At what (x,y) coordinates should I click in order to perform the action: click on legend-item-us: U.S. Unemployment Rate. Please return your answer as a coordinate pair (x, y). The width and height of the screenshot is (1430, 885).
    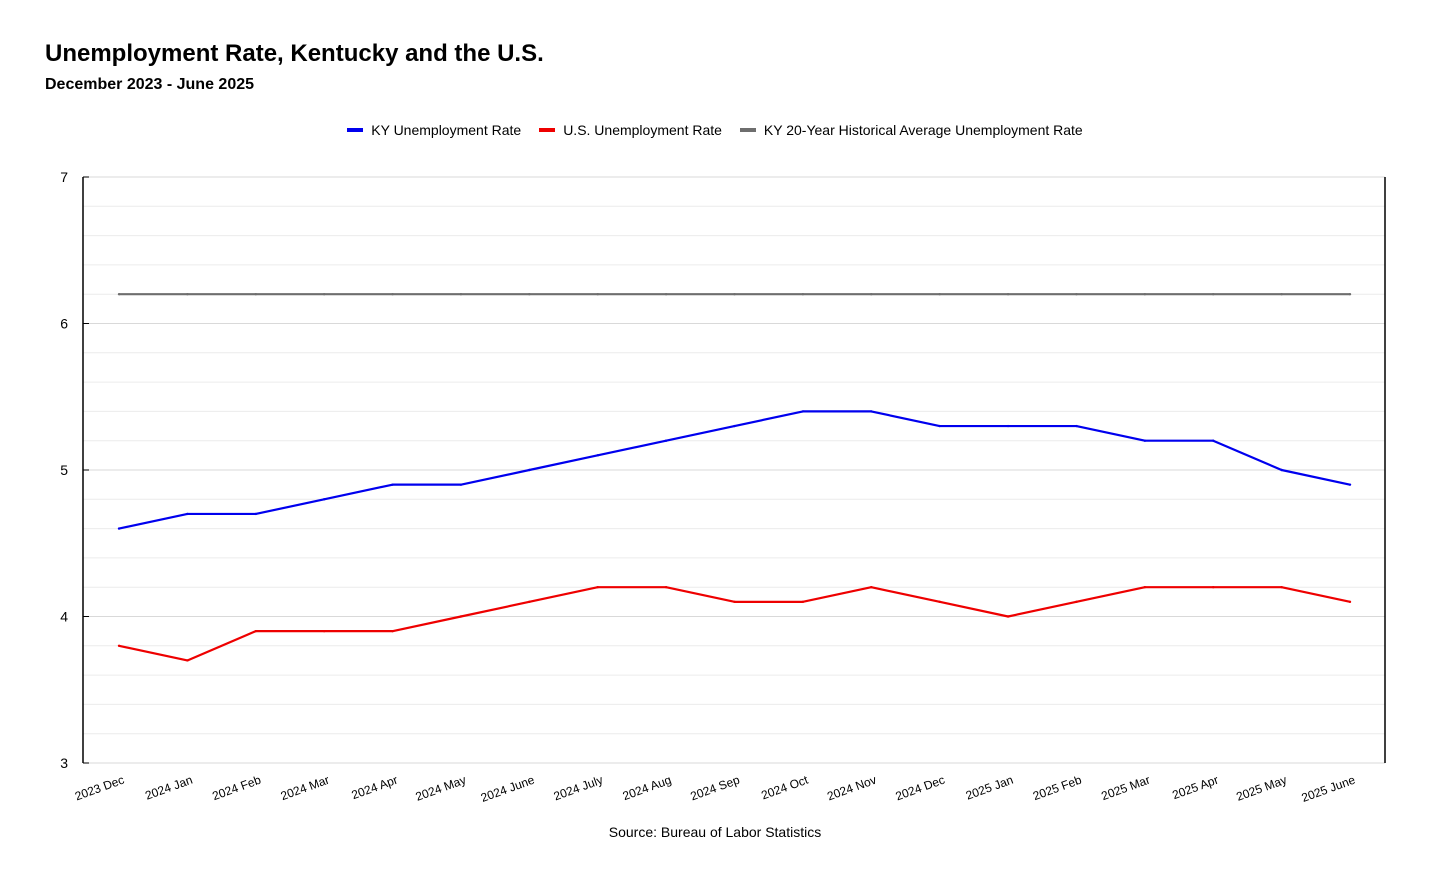
    Looking at the image, I should click on (630, 130).